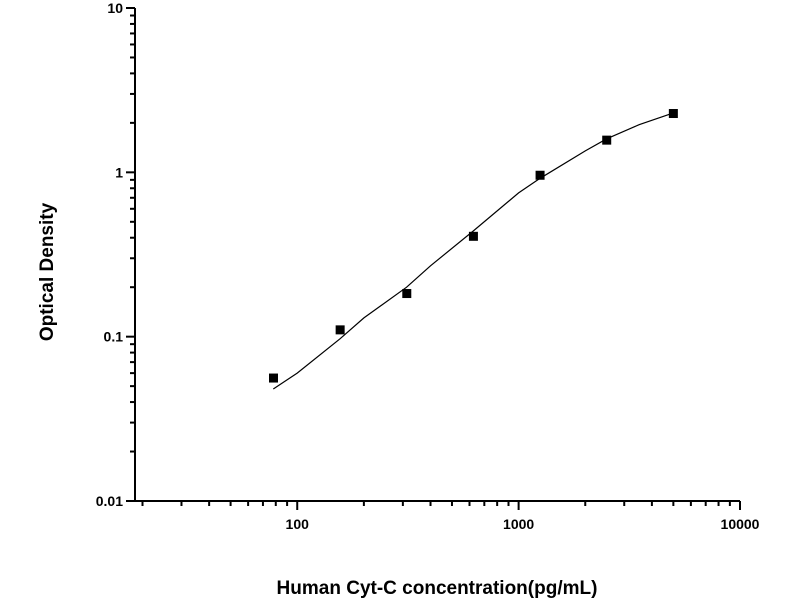  I want to click on y-tick-label: 0.01, so click(109, 501).